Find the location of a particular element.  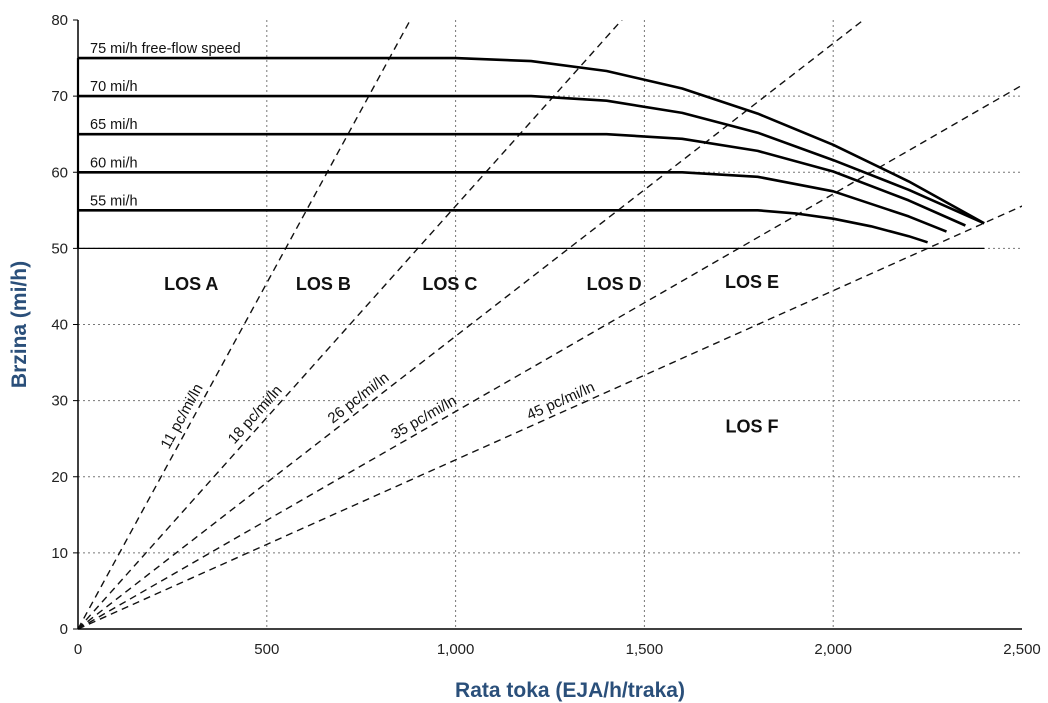

curve-label: 60 mi/h is located at coordinates (114, 163).